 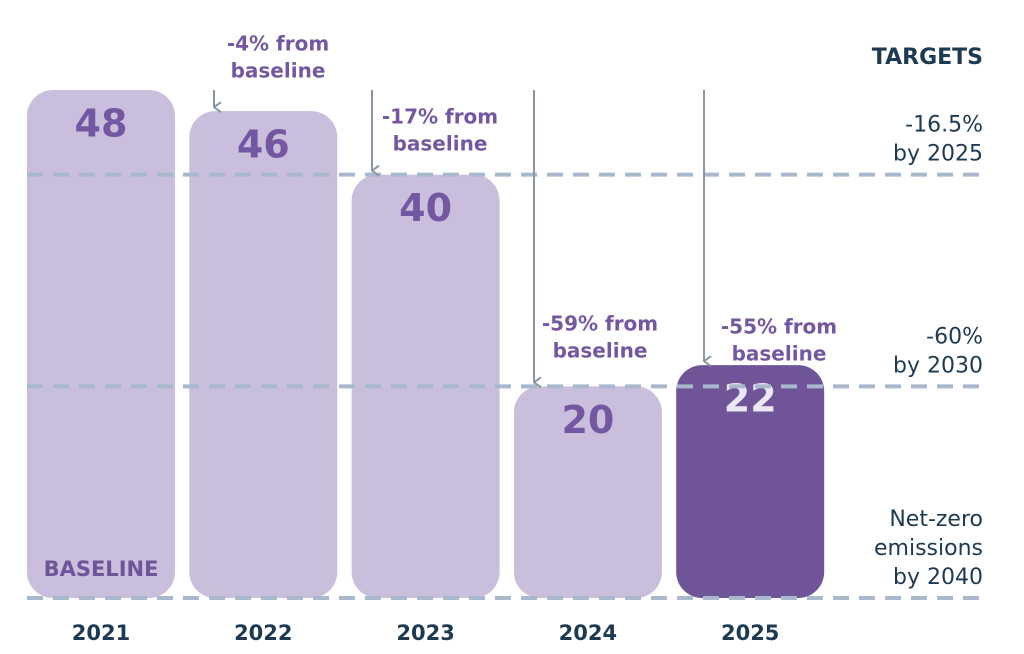 I want to click on target-label: by 2030, so click(x=938, y=365).